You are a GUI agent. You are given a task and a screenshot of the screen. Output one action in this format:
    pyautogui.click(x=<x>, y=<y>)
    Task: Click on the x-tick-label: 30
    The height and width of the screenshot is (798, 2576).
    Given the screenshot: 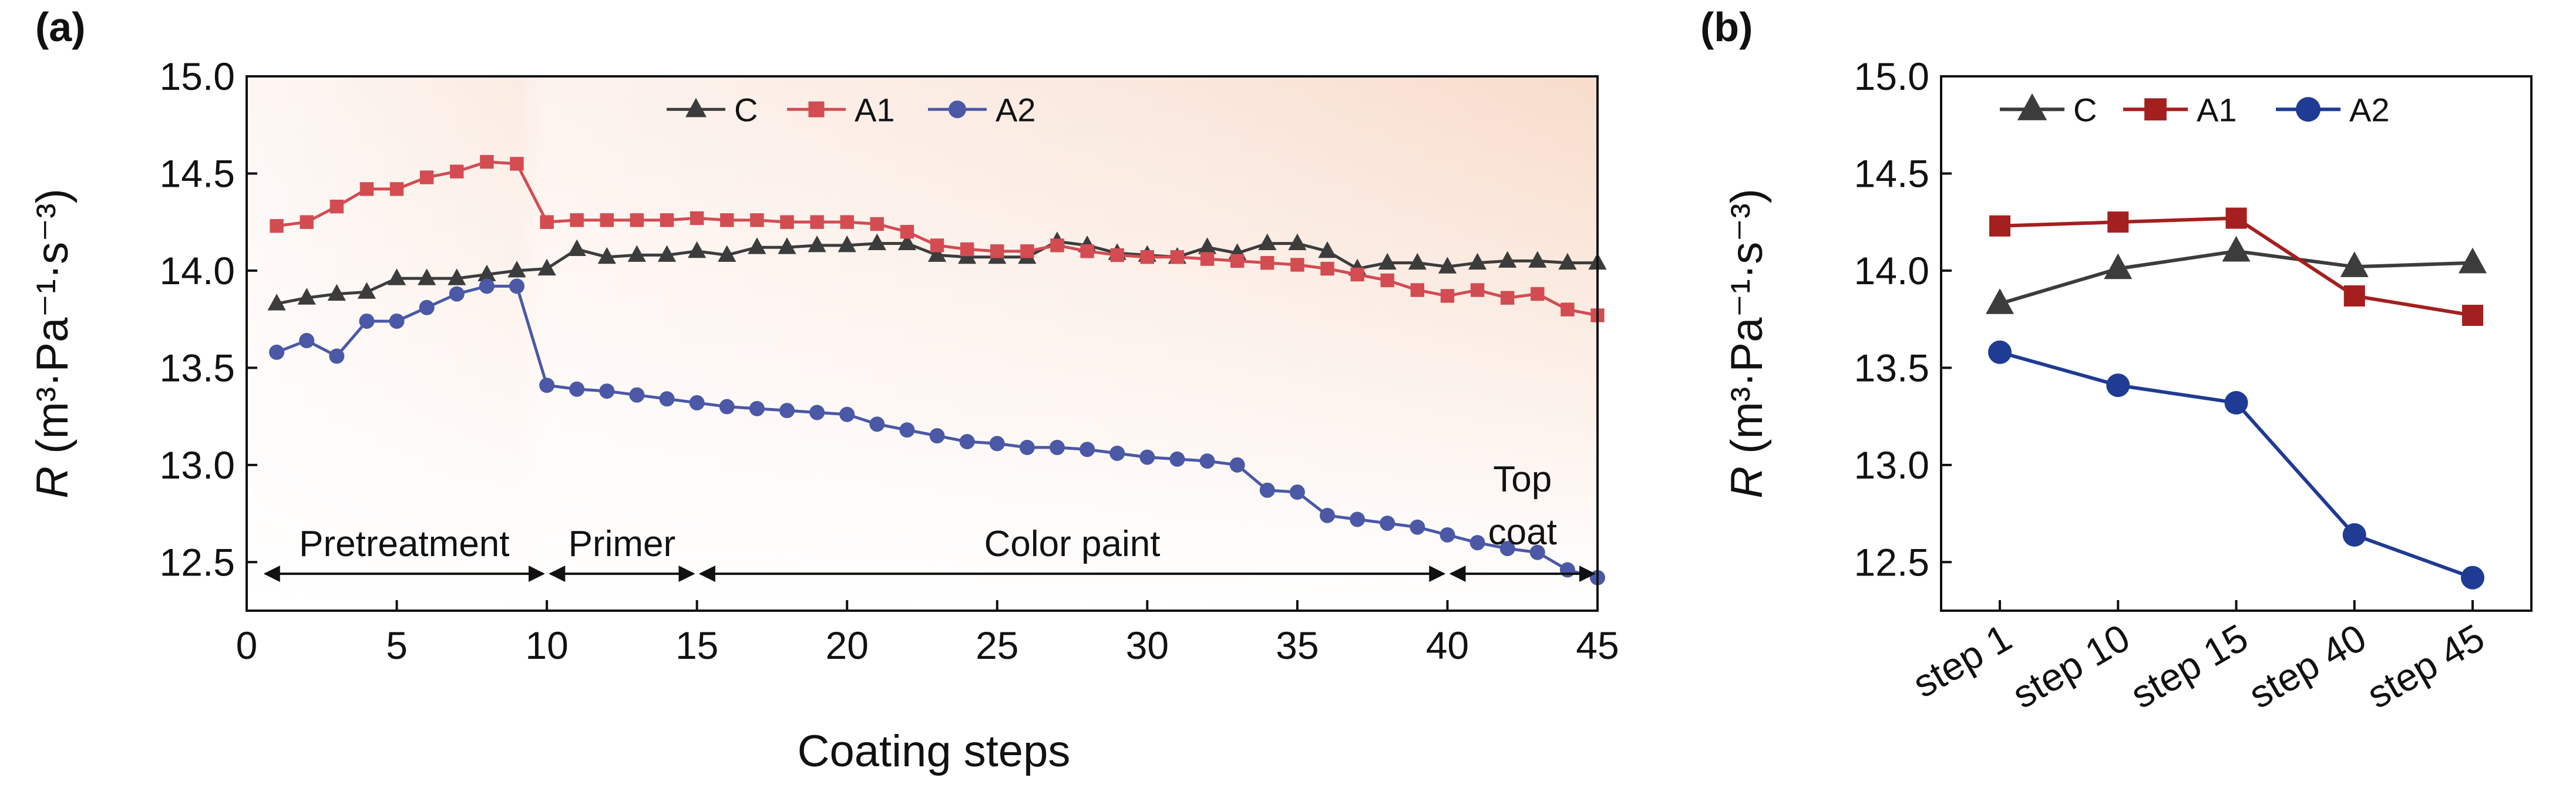 What is the action you would take?
    pyautogui.click(x=1147, y=645)
    